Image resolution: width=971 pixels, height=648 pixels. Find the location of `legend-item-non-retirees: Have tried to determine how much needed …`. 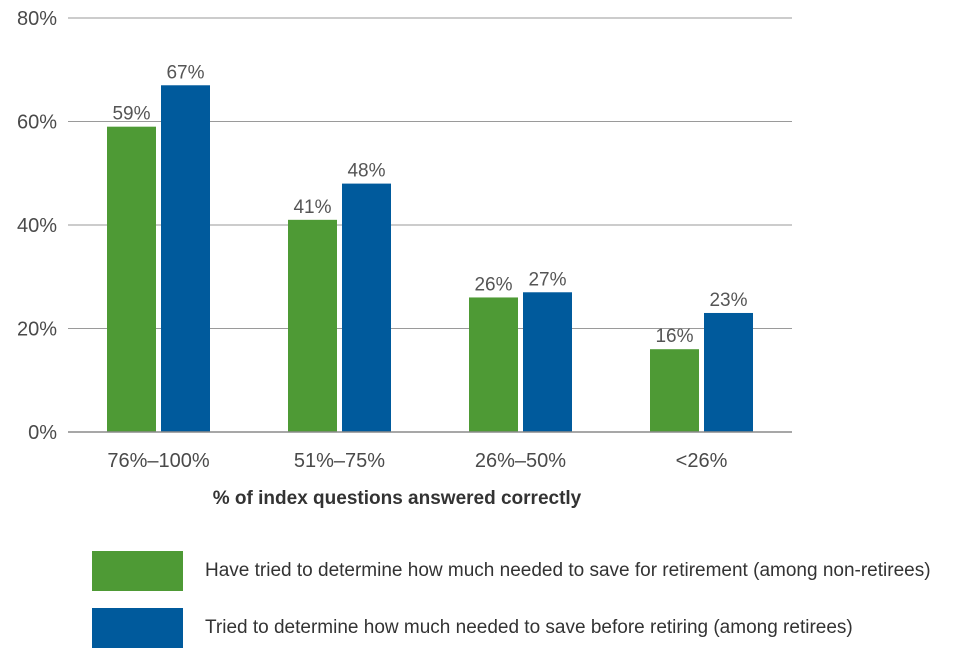

legend-item-non-retirees: Have tried to determine how much needed … is located at coordinates (511, 571).